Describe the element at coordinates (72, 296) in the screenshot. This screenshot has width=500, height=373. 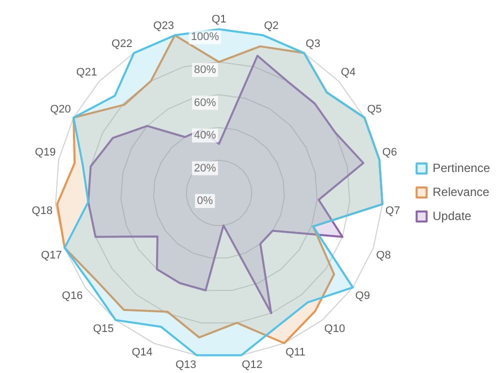
I see `spoke-label: Q16` at that location.